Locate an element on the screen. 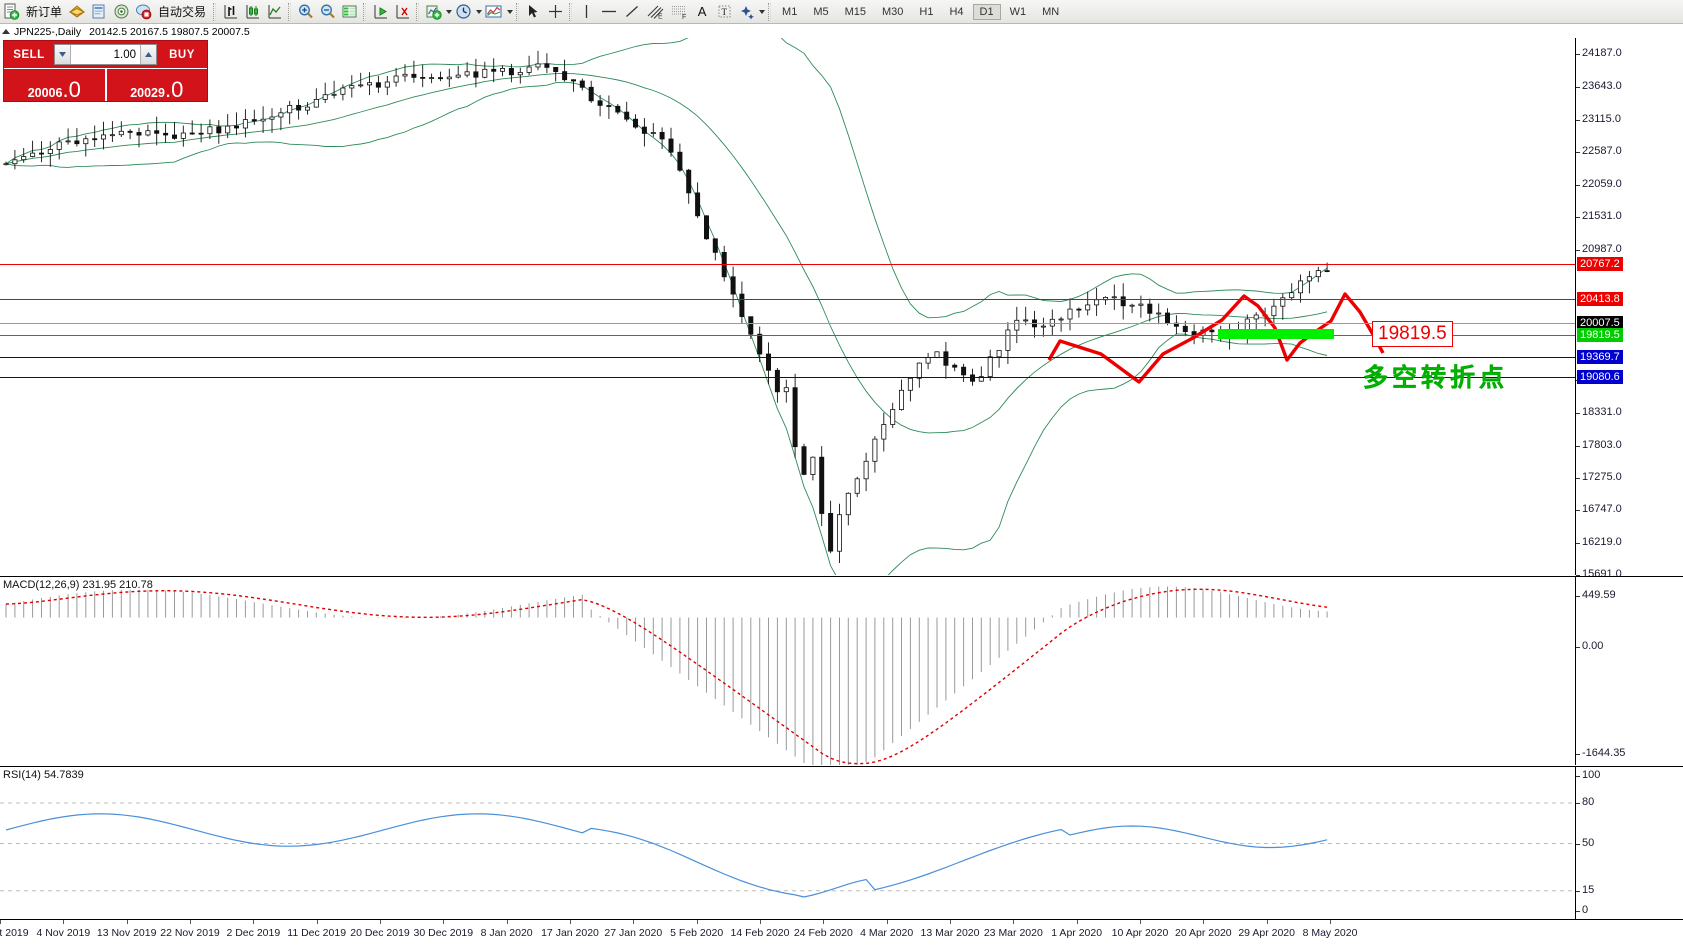 This screenshot has height=947, width=1683. candlestick-chart-icon is located at coordinates (252, 12).